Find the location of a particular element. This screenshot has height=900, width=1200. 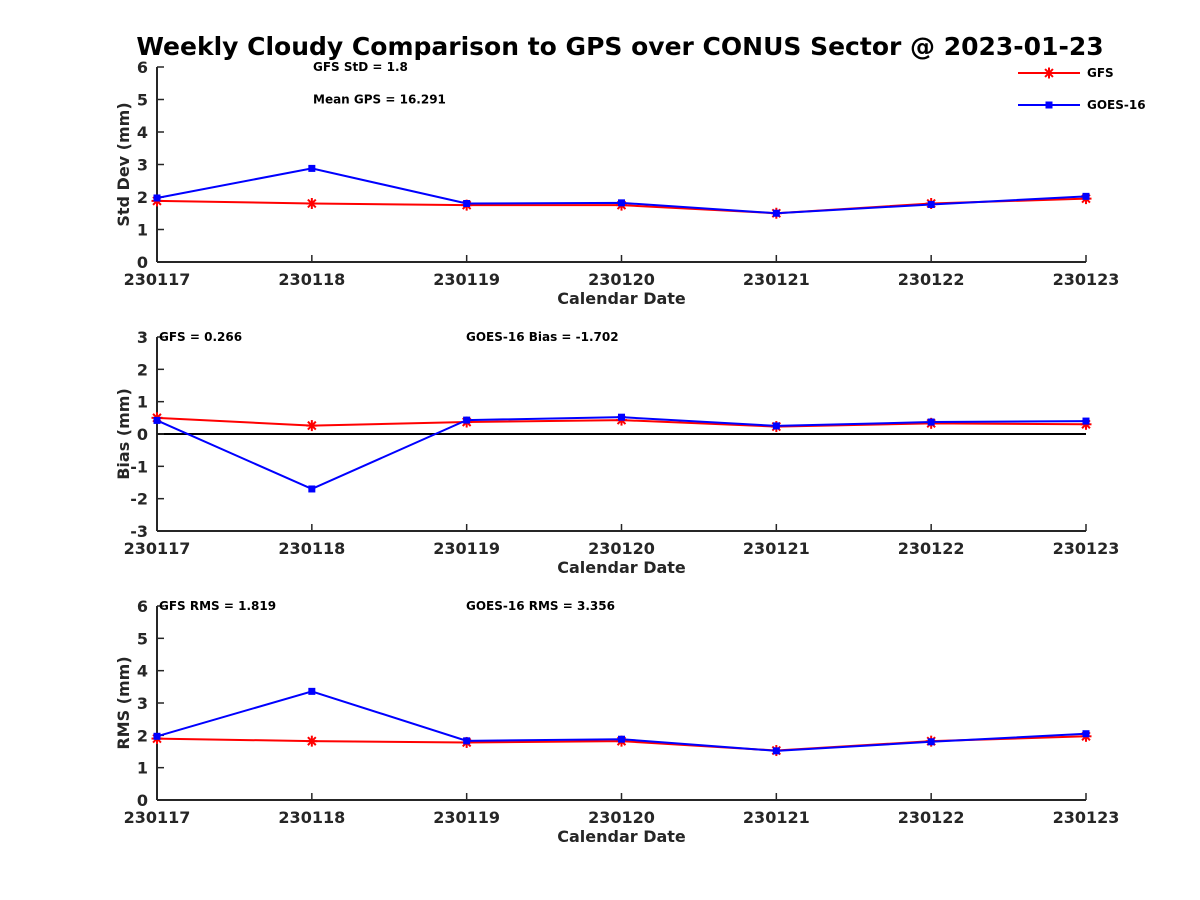

y-tick-label: -2 is located at coordinates (139, 499).